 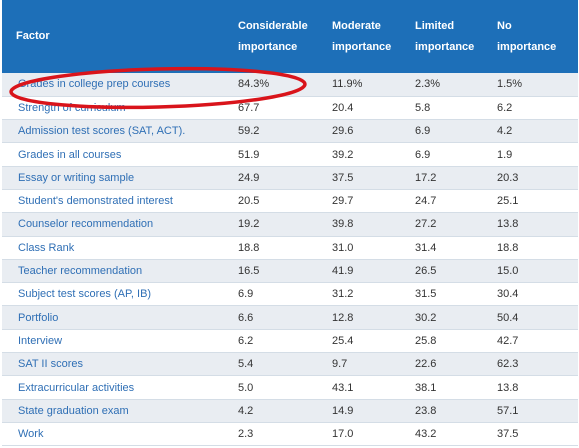 I want to click on table-row: Counselor recommendation 19.2 39.8 27.2 13.8, so click(x=290, y=224).